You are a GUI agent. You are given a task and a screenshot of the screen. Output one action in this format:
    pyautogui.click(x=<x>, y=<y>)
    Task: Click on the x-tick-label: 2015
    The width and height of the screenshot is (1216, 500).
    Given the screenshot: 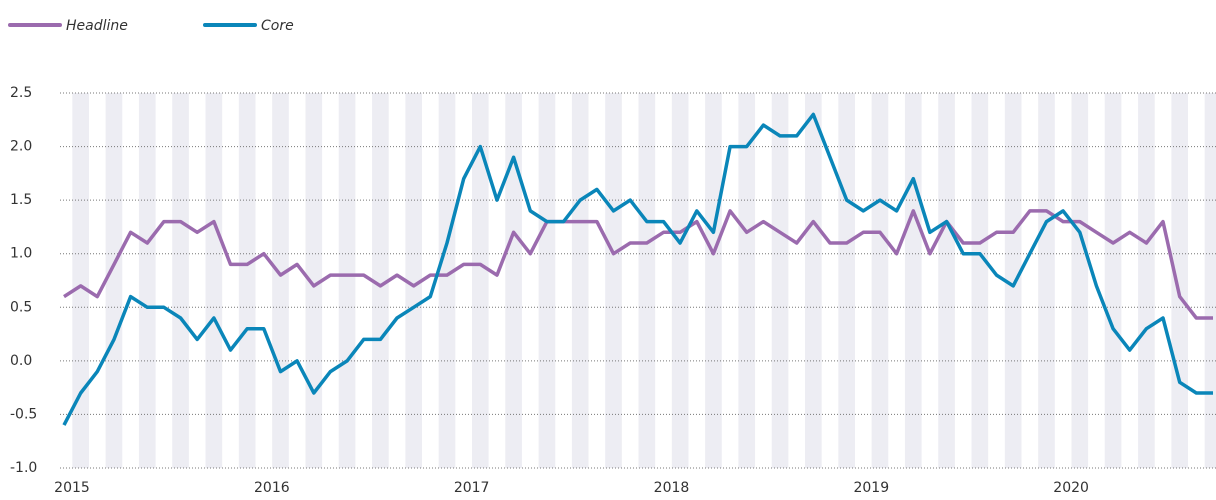 What is the action you would take?
    pyautogui.click(x=72, y=488)
    